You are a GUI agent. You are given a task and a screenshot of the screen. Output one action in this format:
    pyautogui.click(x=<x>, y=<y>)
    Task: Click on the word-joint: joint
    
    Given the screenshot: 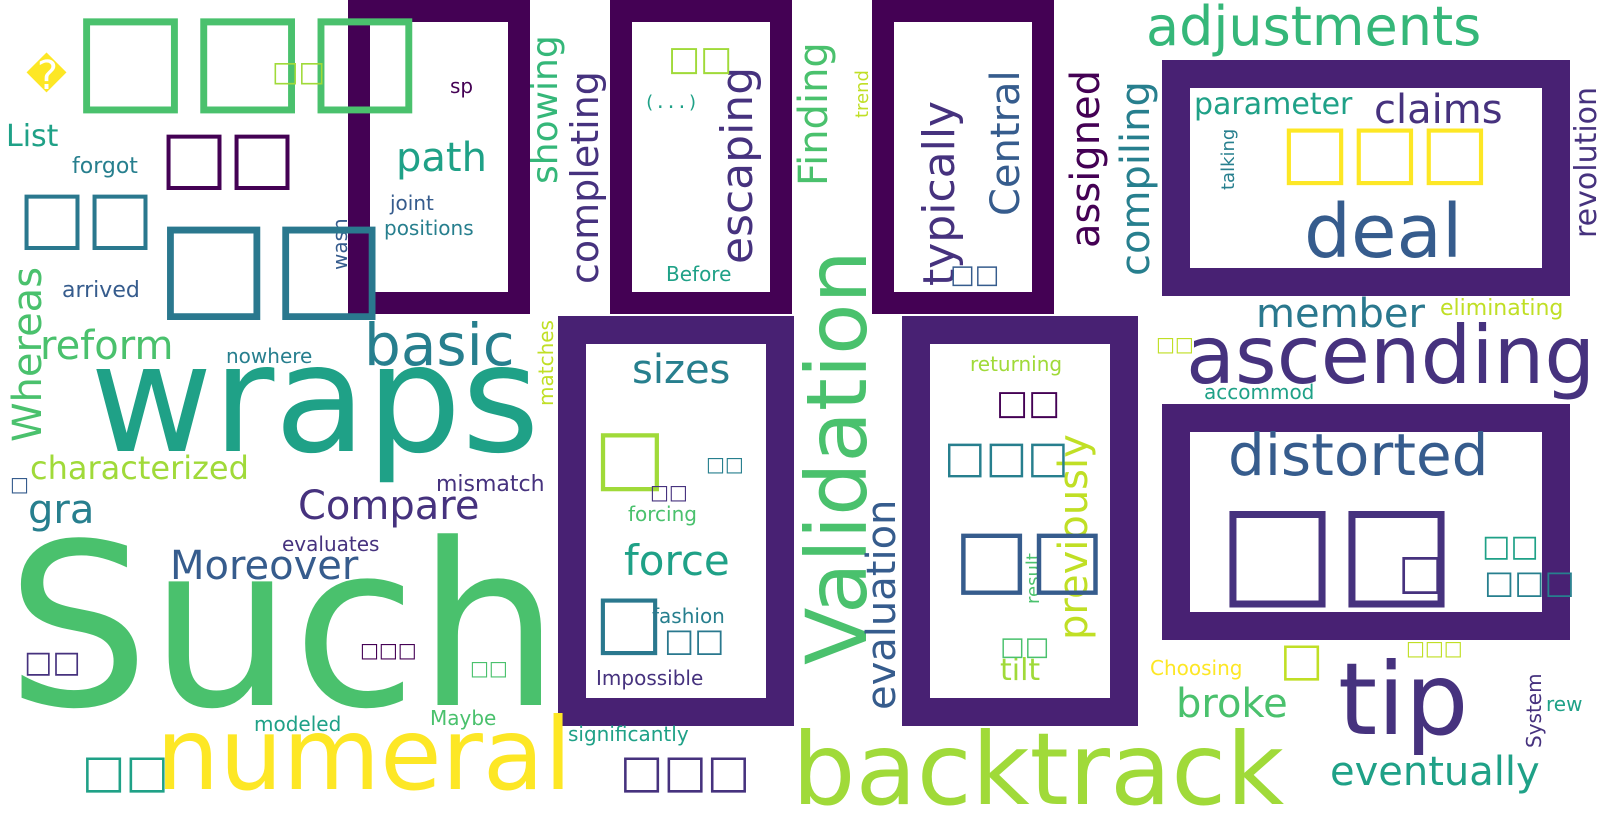 What is the action you would take?
    pyautogui.click(x=412, y=203)
    